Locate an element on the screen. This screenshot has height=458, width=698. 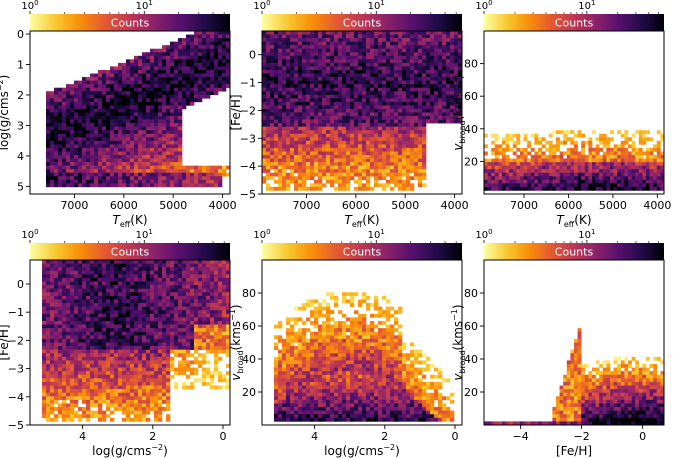
colorbar-label: Counts is located at coordinates (130, 252).